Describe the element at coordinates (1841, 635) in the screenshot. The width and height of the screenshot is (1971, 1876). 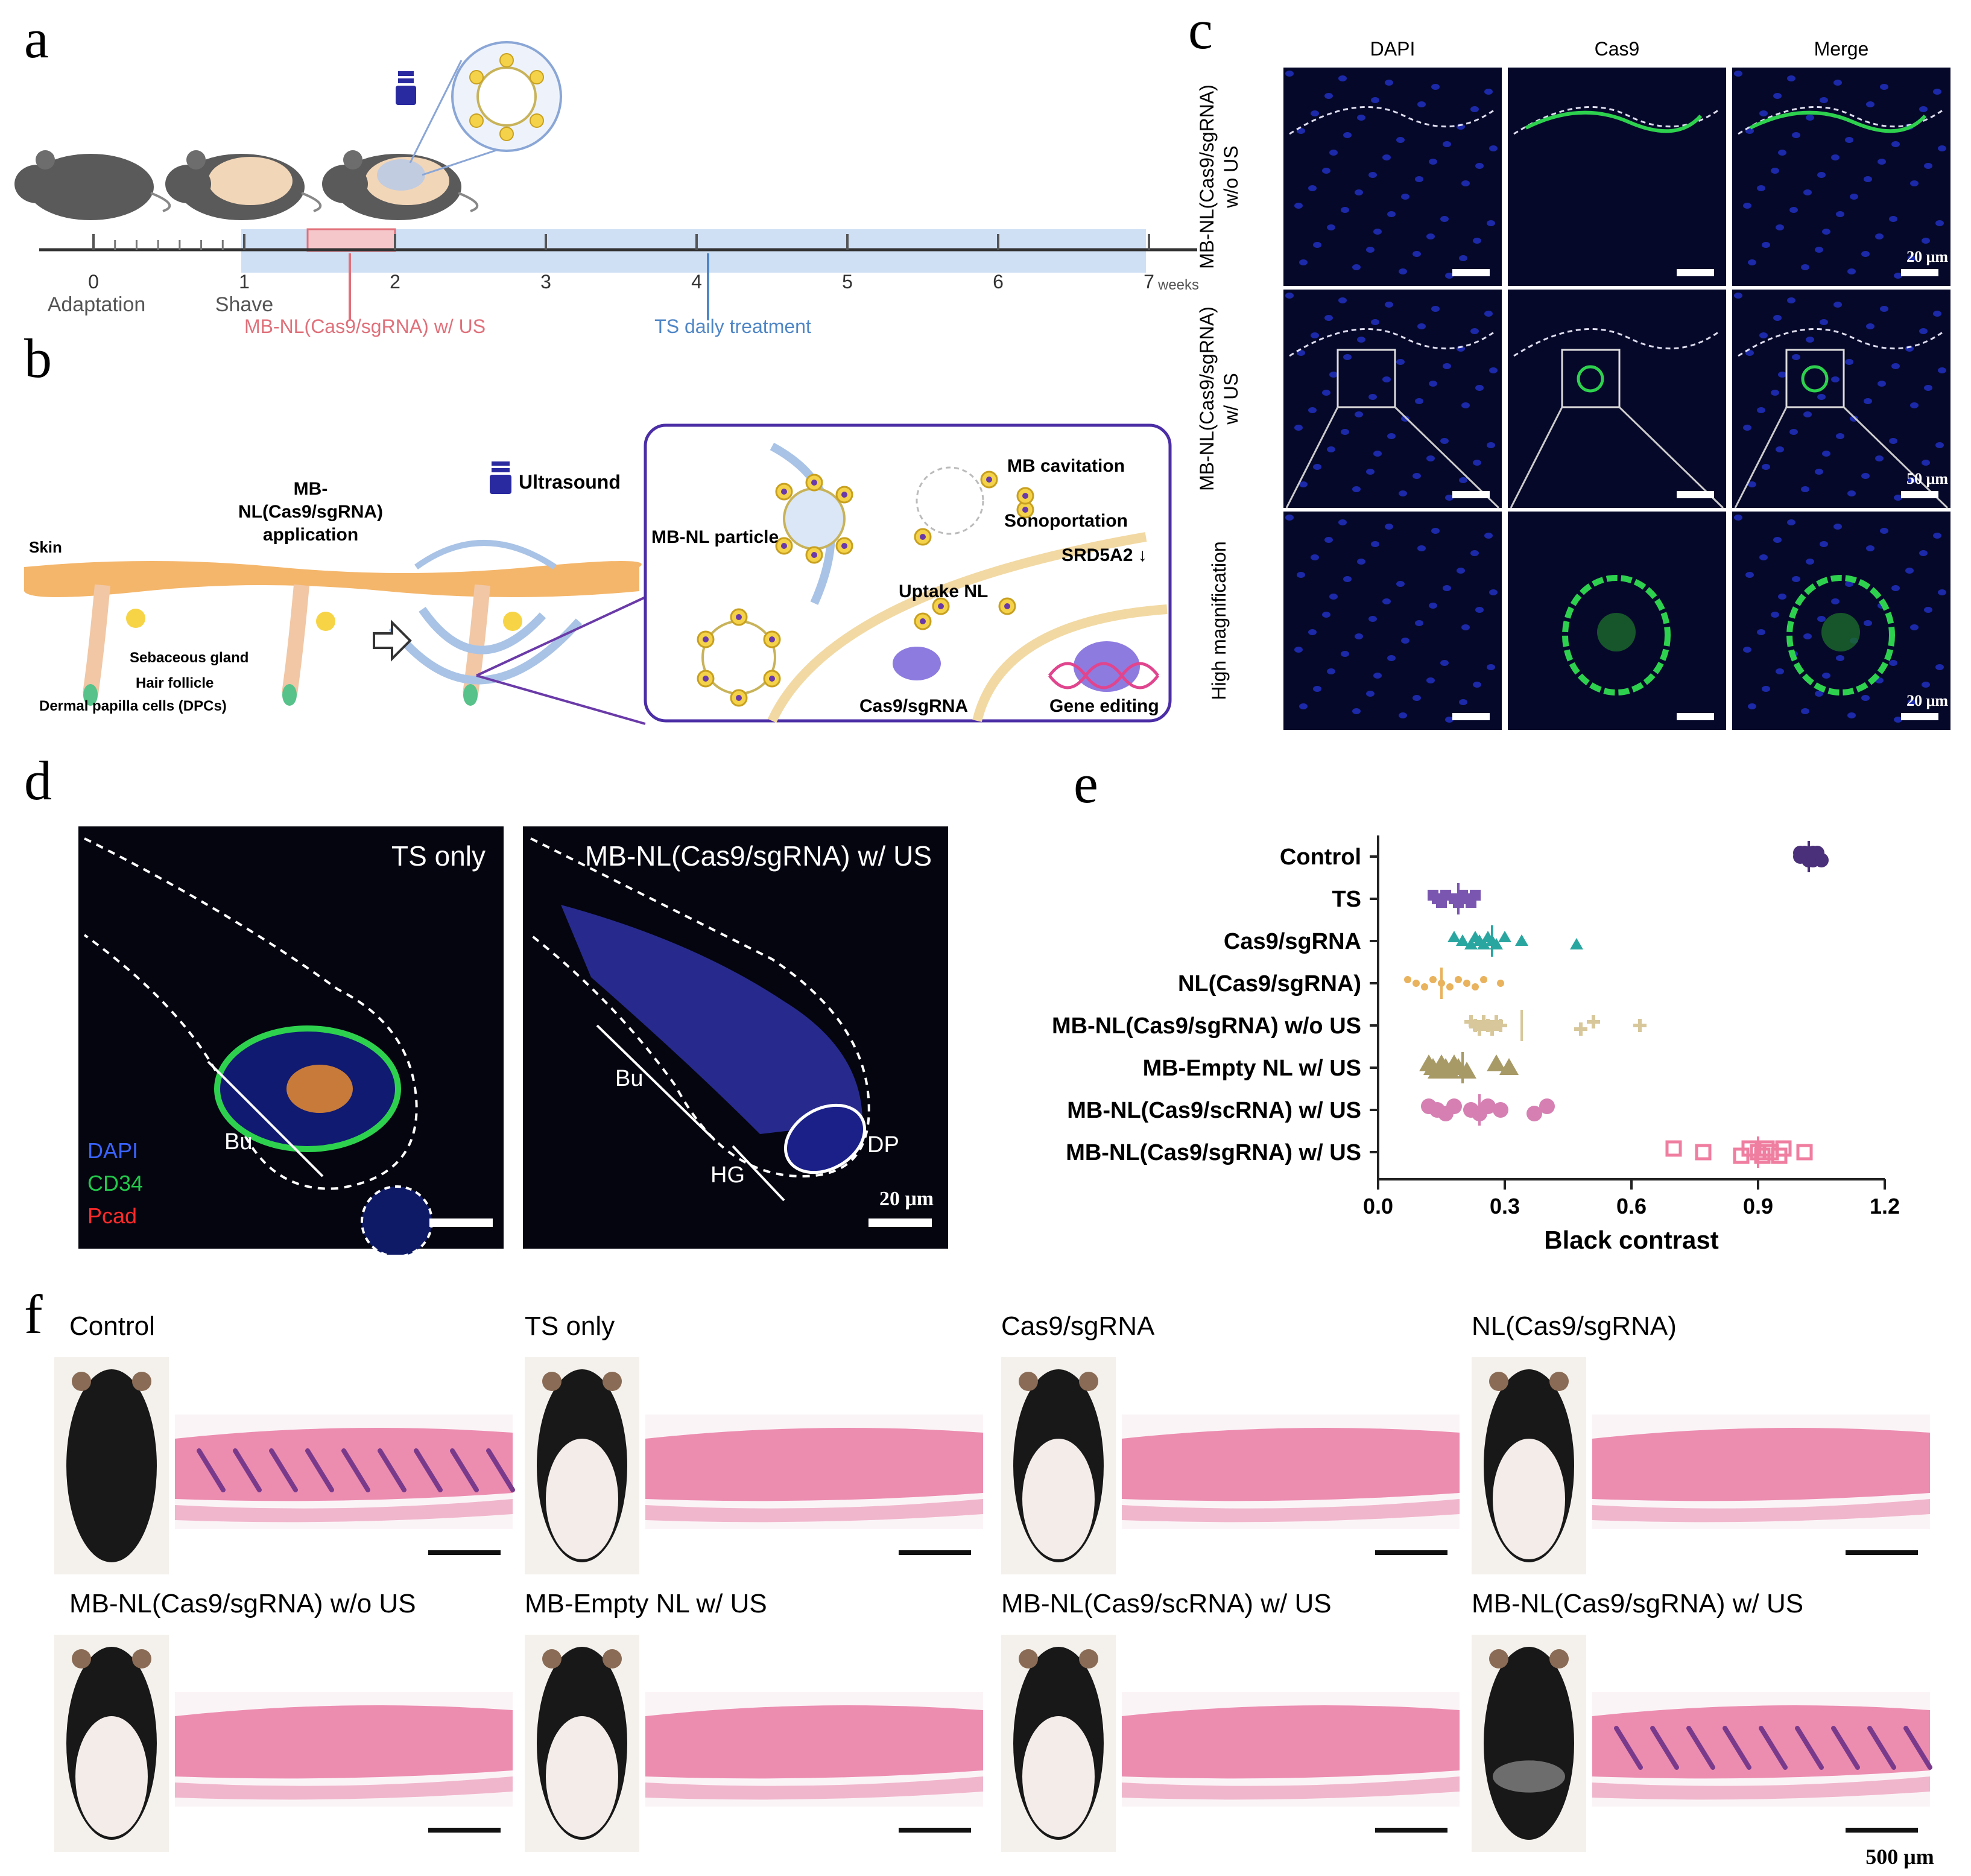
I see `c-cas9-signal` at that location.